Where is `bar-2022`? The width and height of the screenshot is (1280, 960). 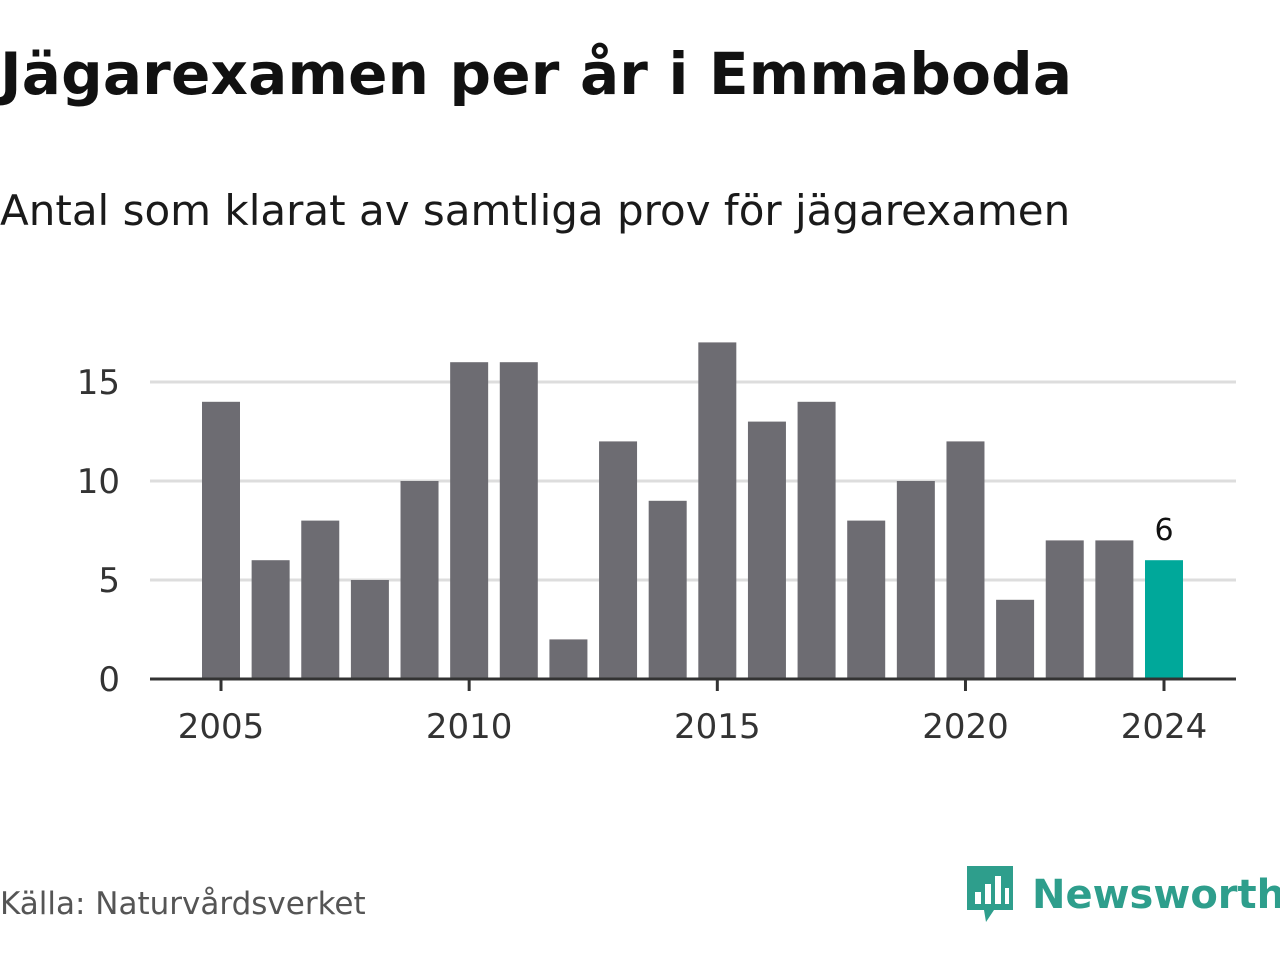 bar-2022 is located at coordinates (1064, 609).